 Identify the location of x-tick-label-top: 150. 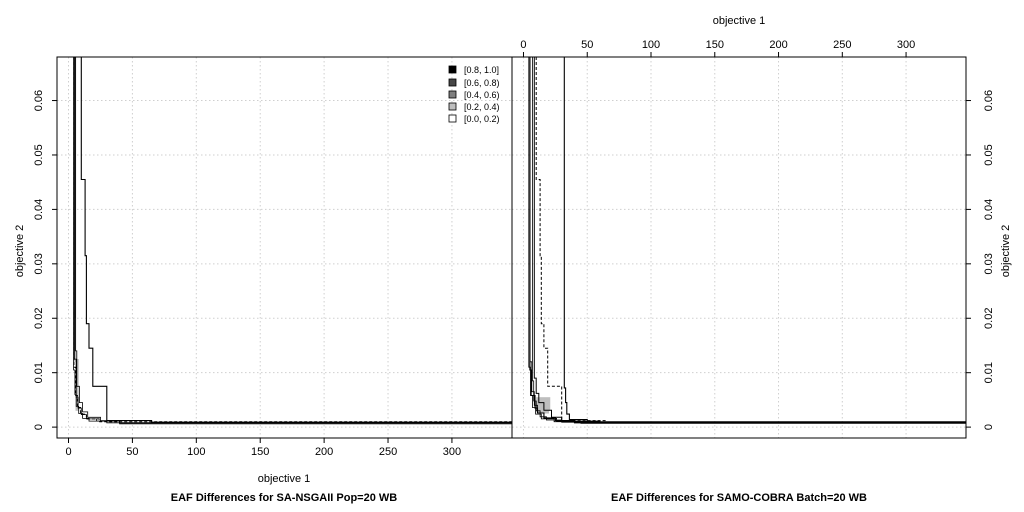
(715, 45).